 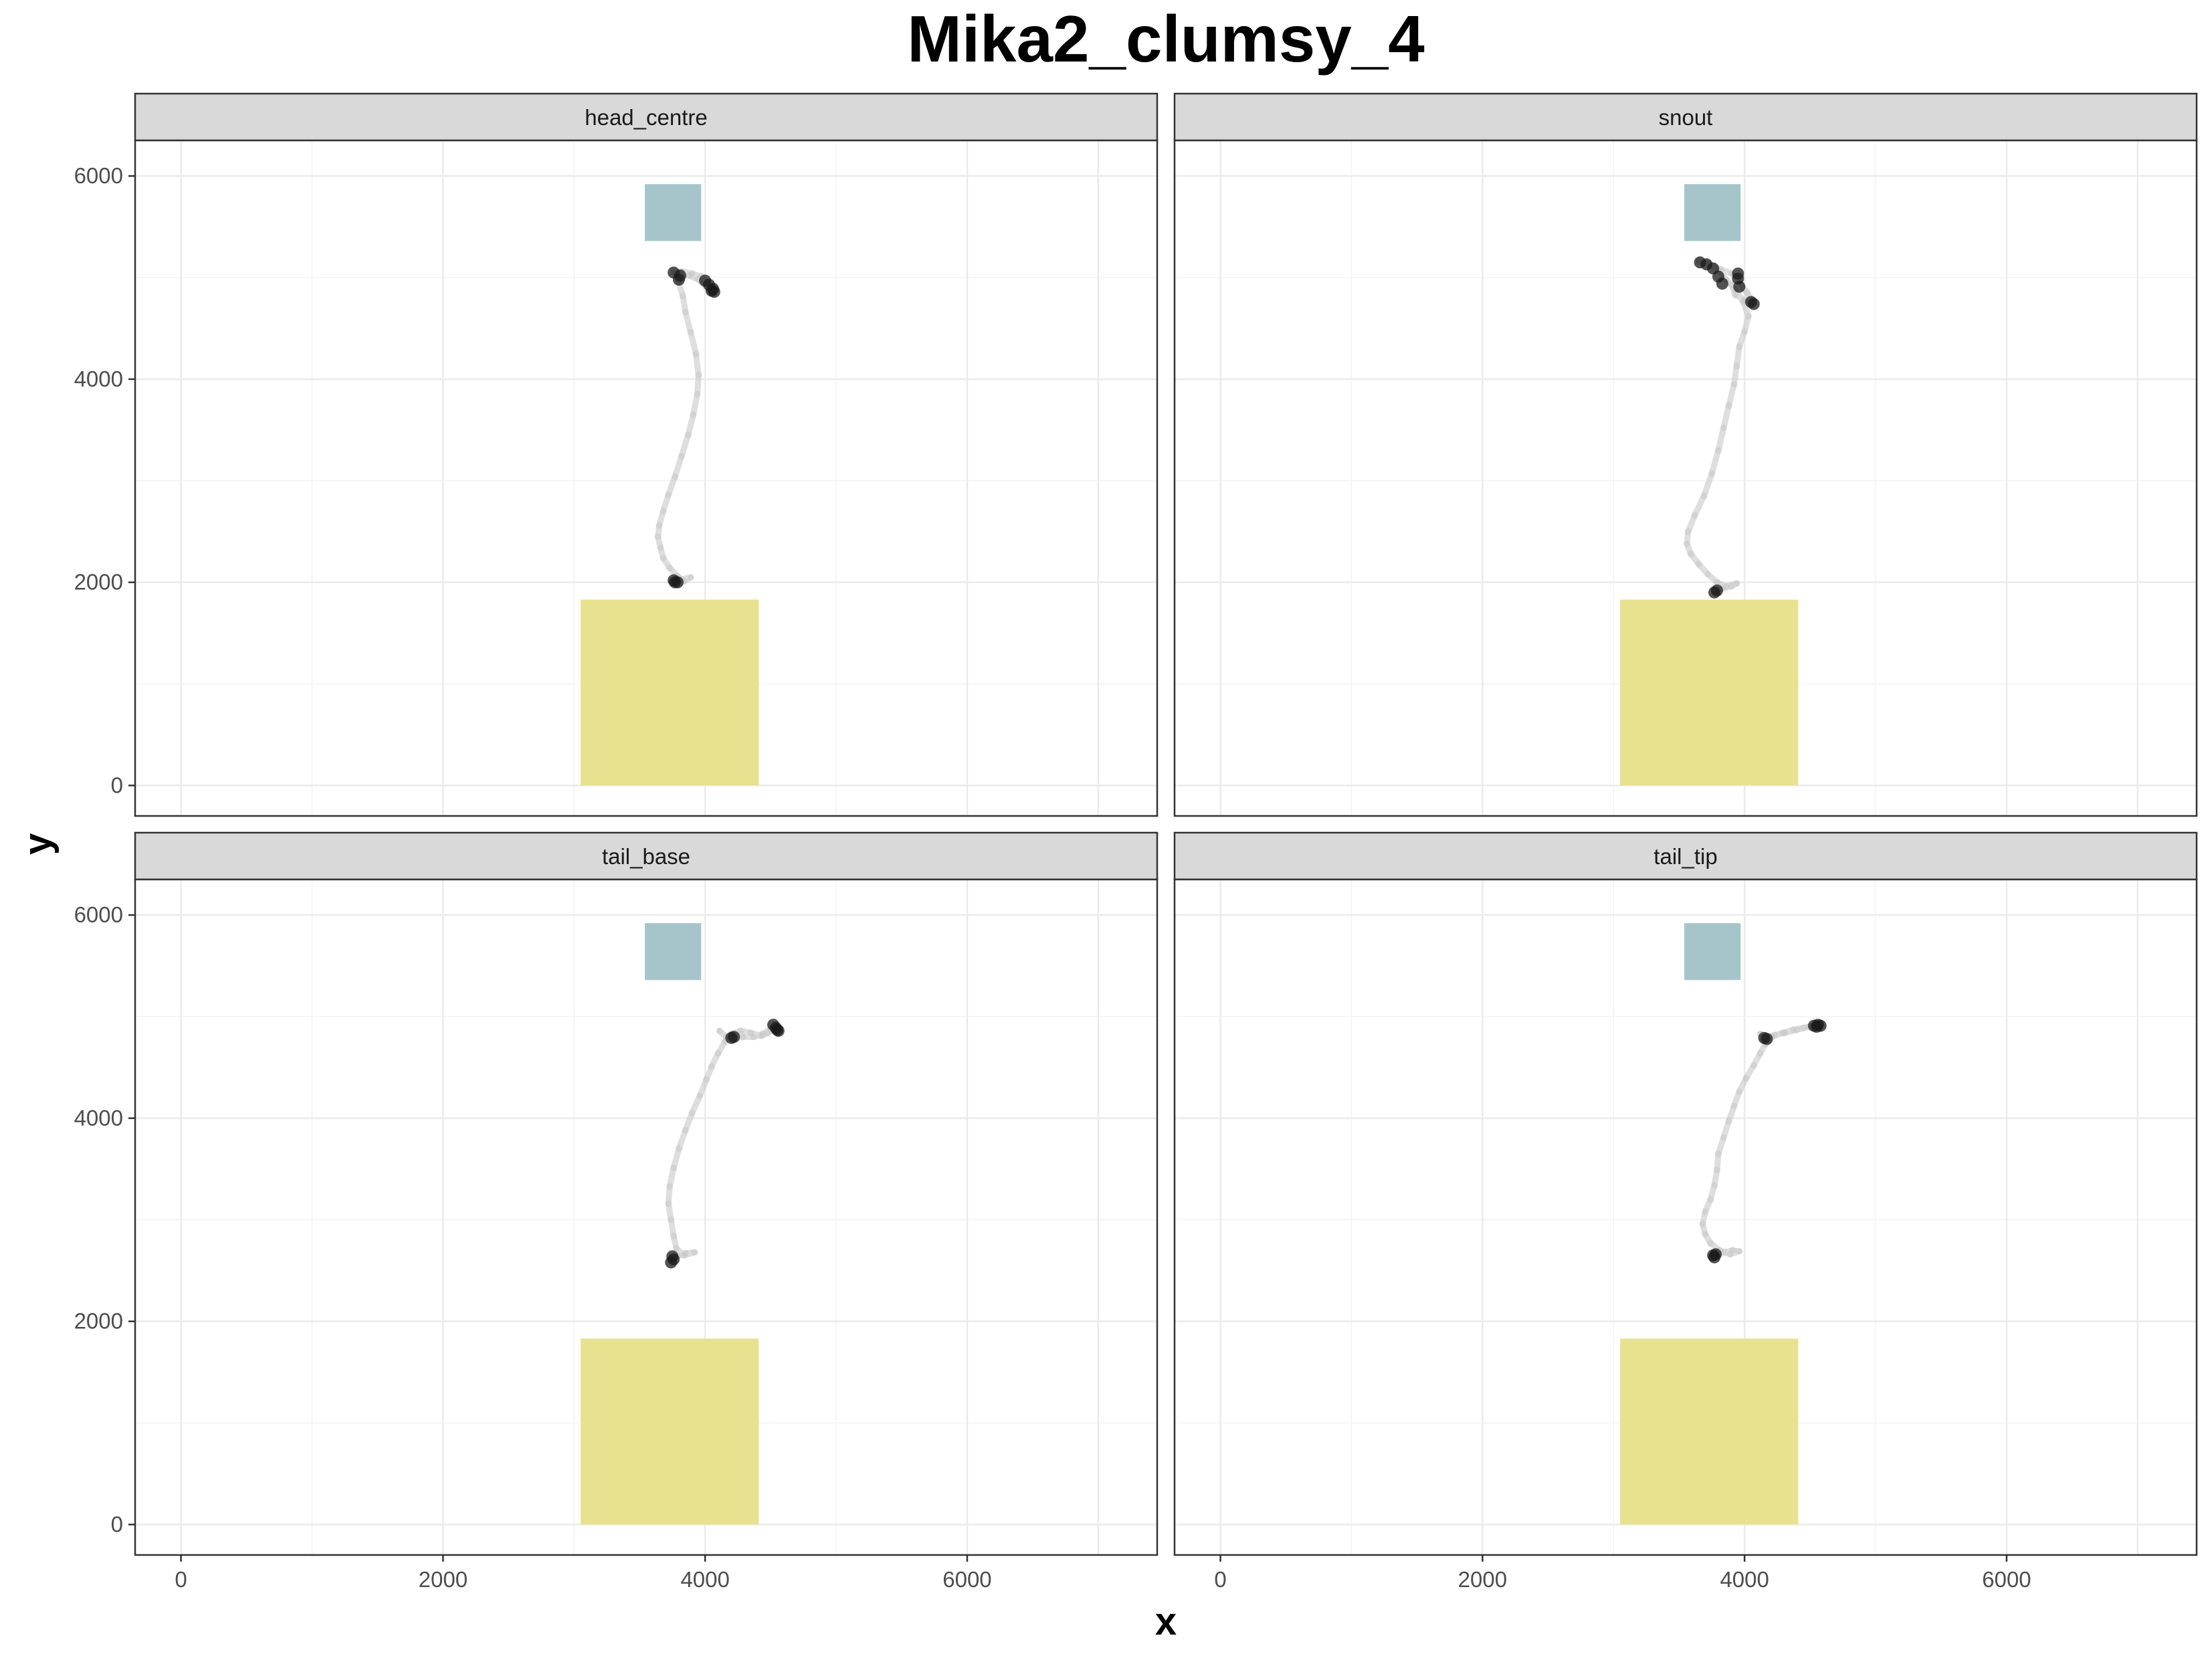 What do you see at coordinates (443, 1580) in the screenshot?
I see `x-tick-label: 2000` at bounding box center [443, 1580].